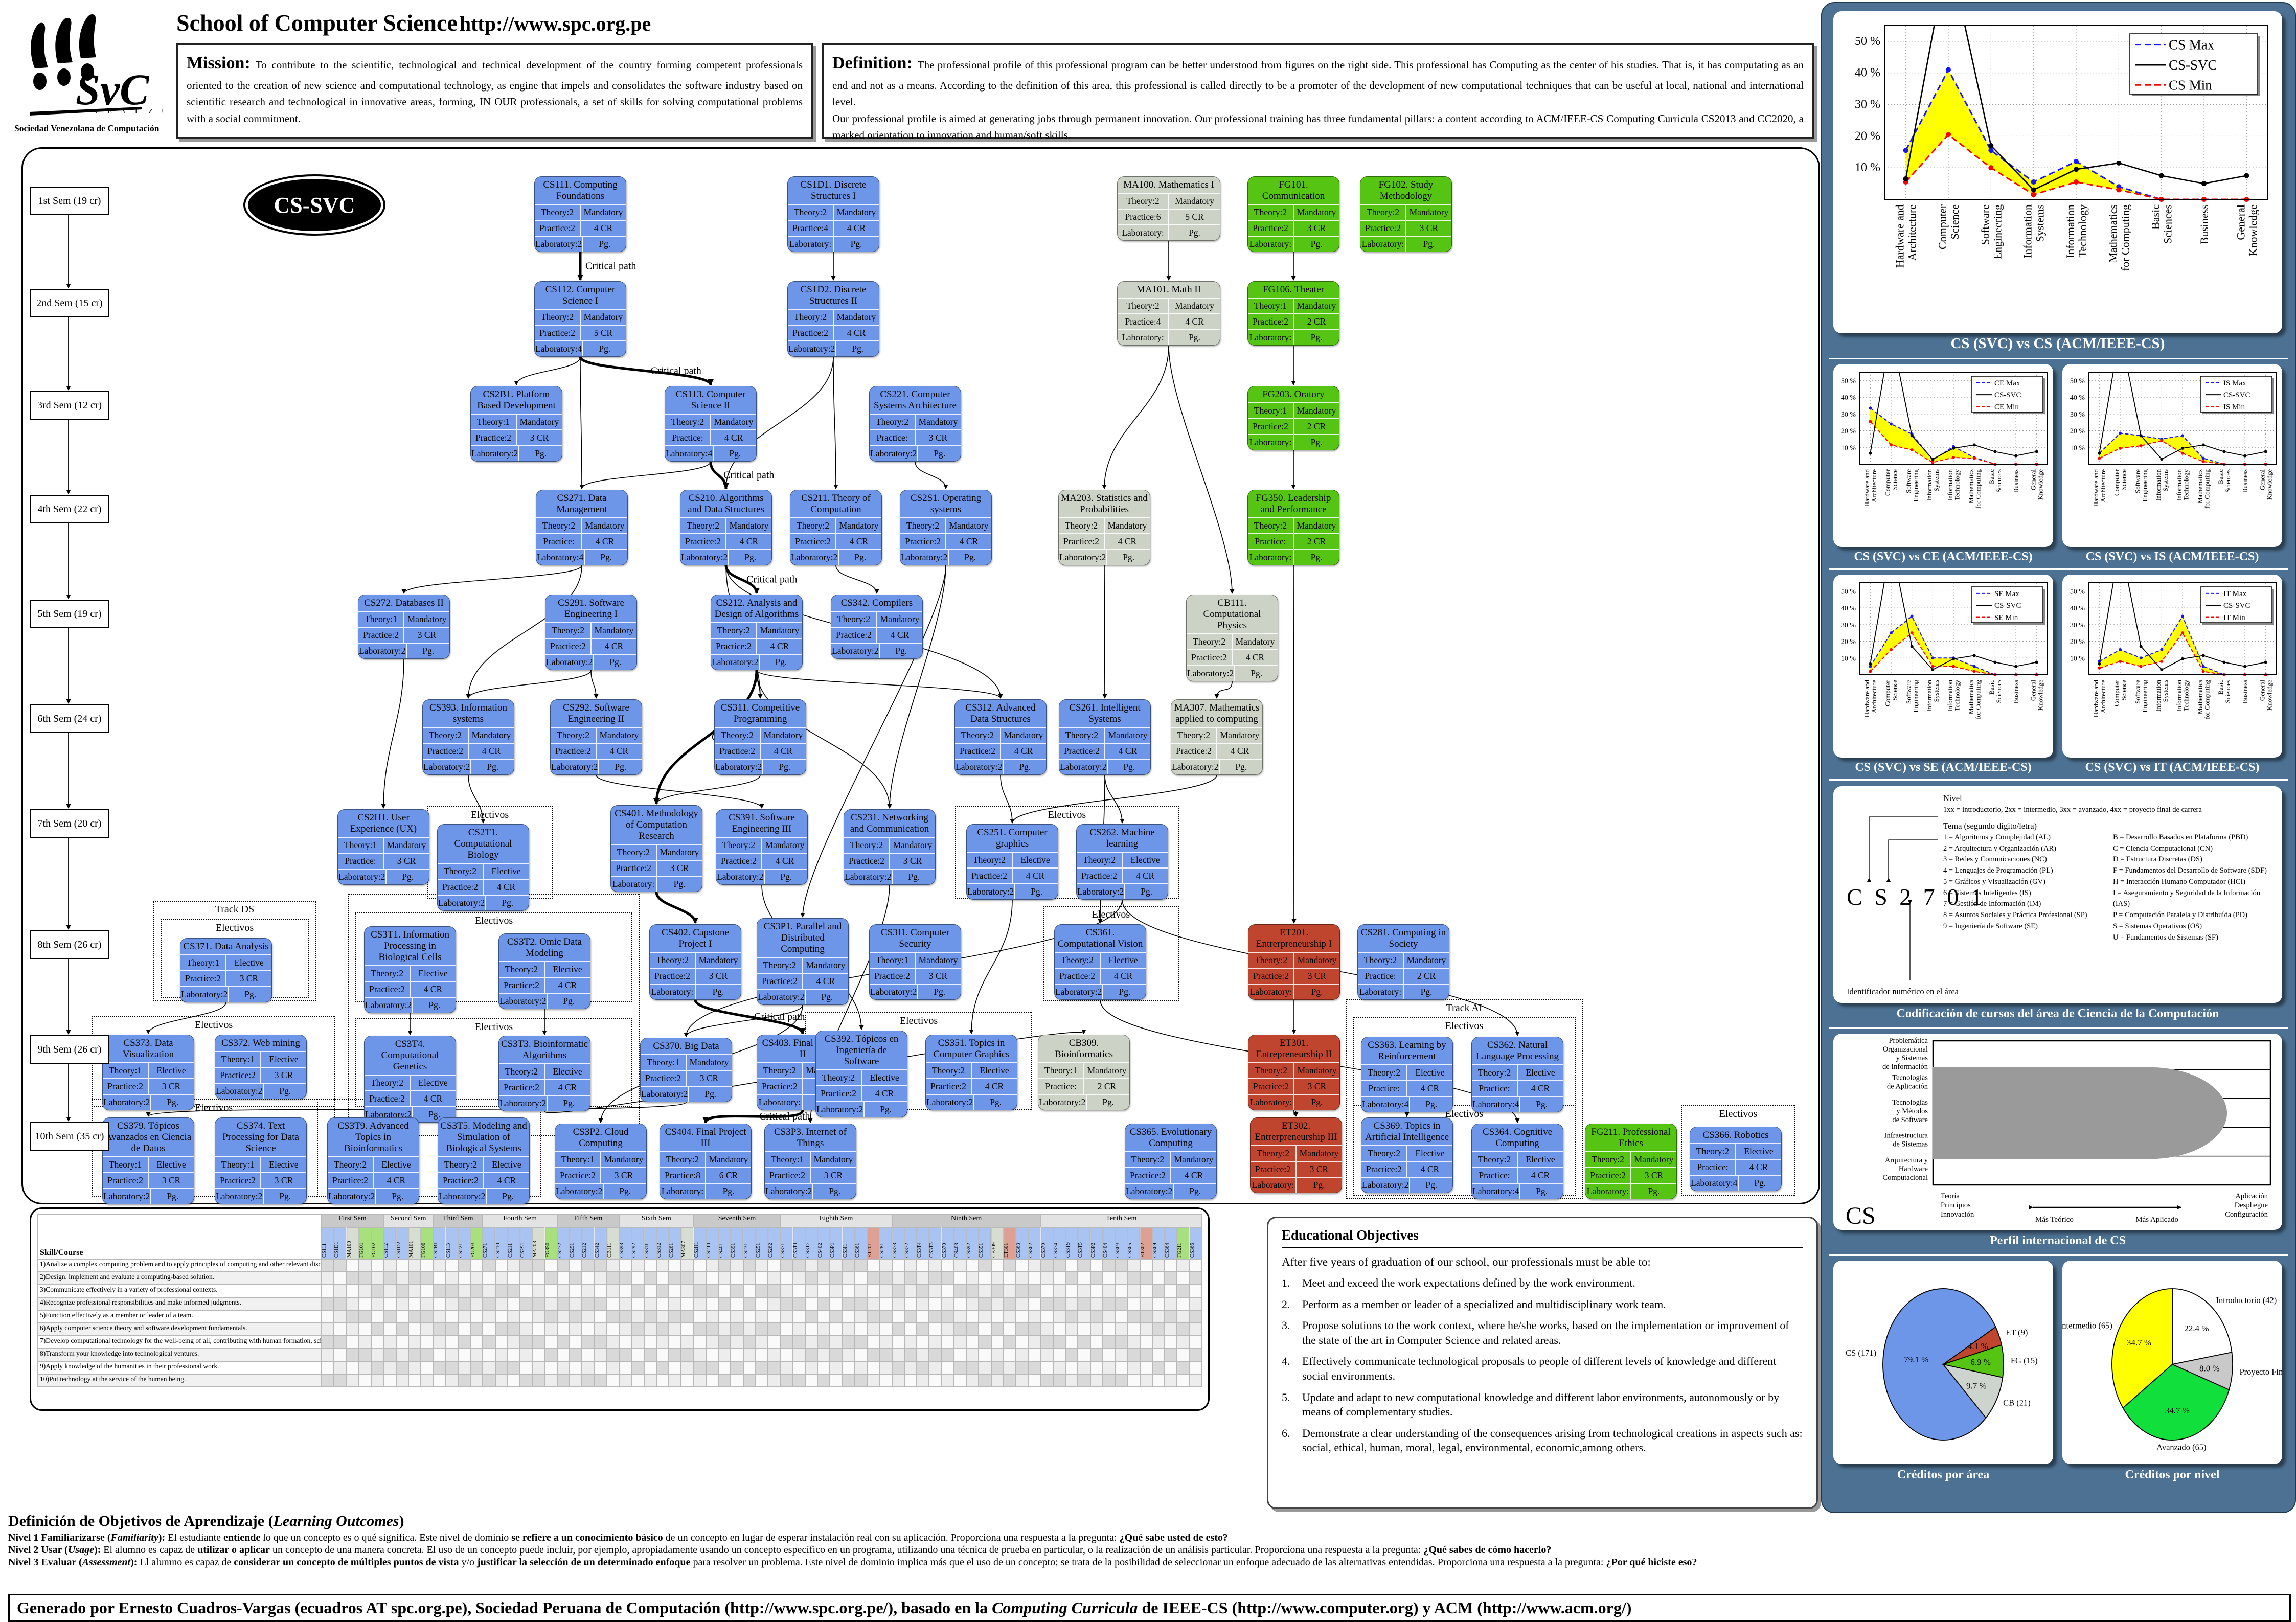 Image resolution: width=2296 pixels, height=1622 pixels. What do you see at coordinates (1915, 696) in the screenshot?
I see `svg-text: Engineering` at bounding box center [1915, 696].